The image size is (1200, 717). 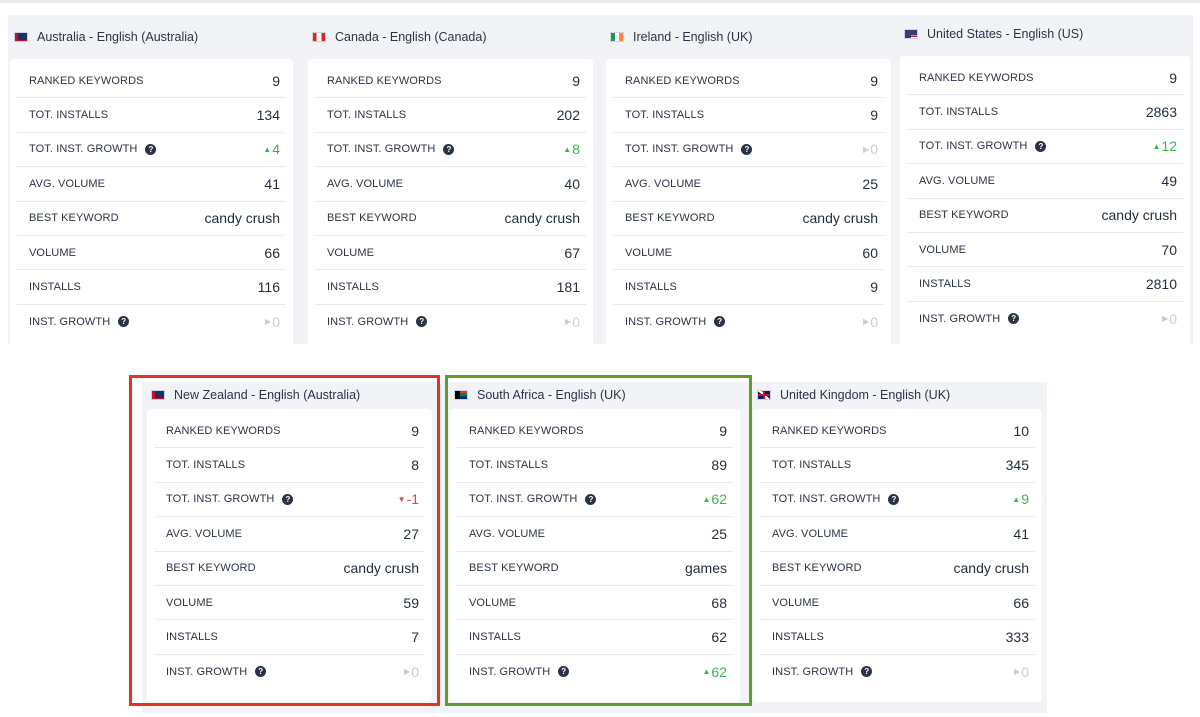 What do you see at coordinates (693, 37) in the screenshot?
I see `card-title: Ireland - English (UK)` at bounding box center [693, 37].